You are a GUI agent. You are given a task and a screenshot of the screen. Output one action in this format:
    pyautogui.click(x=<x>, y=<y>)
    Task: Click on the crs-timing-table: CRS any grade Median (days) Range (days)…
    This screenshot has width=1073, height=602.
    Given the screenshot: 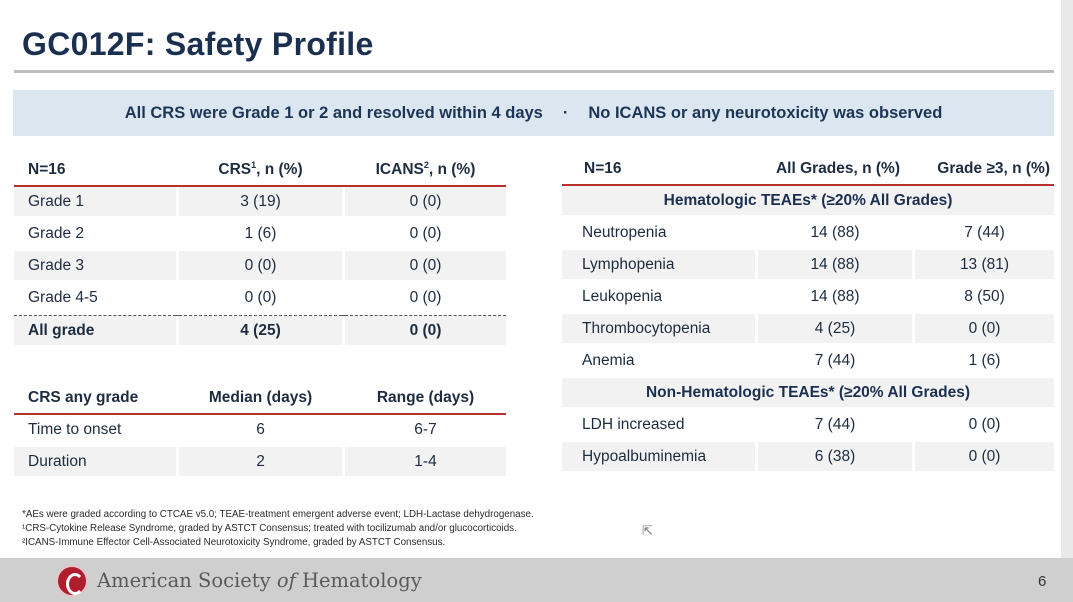 What is the action you would take?
    pyautogui.click(x=260, y=431)
    